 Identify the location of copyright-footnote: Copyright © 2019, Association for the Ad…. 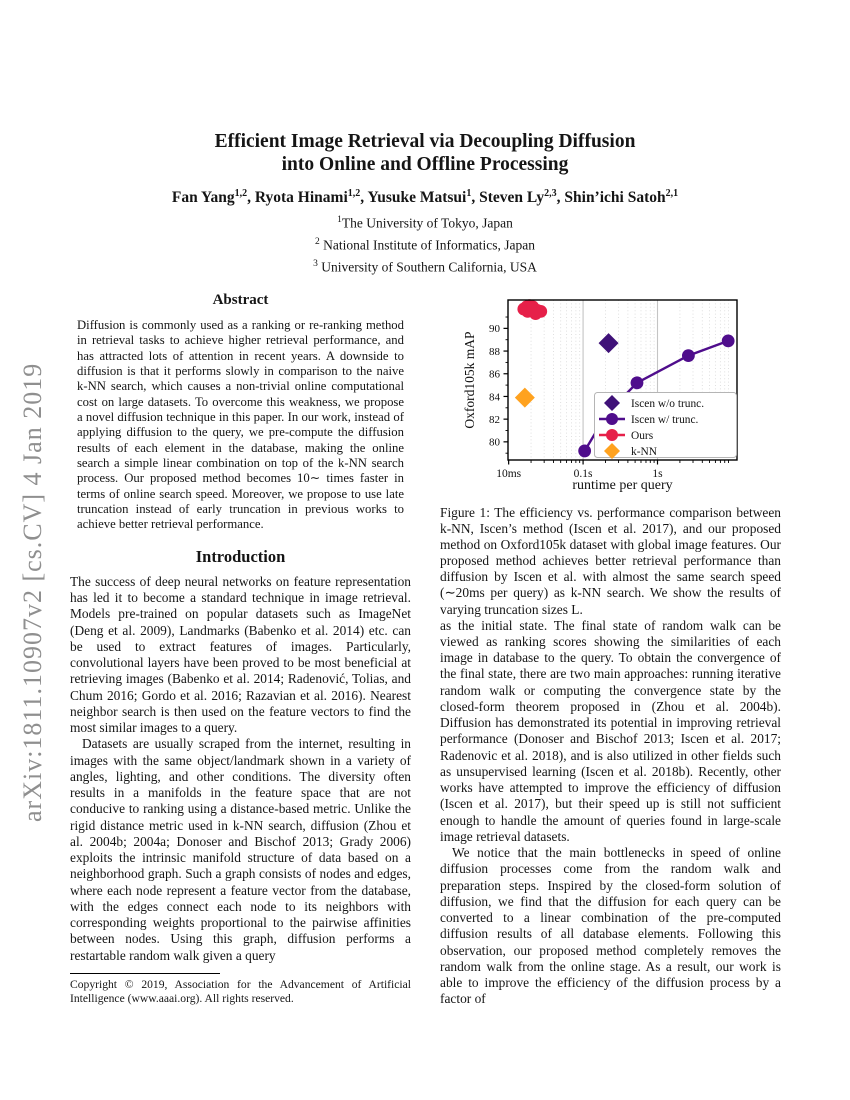
(240, 991).